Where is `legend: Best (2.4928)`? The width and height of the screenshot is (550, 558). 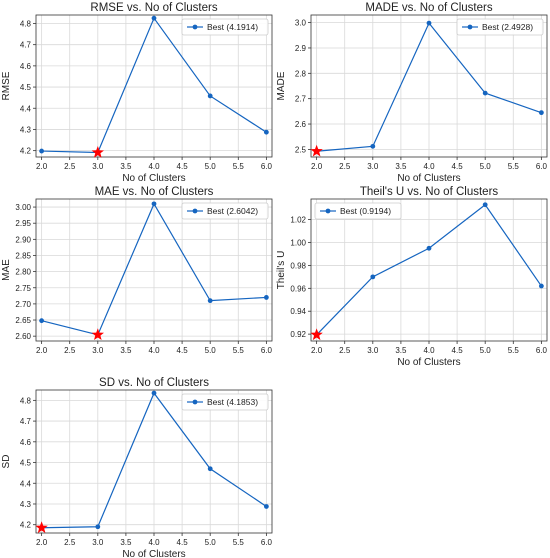
legend: Best (2.4928) is located at coordinates (500, 27).